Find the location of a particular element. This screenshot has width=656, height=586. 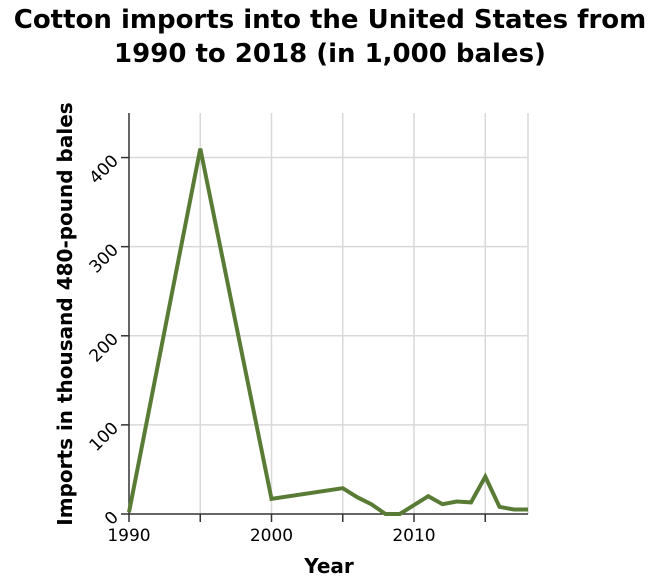

x-axis-label: Year is located at coordinates (328, 566).